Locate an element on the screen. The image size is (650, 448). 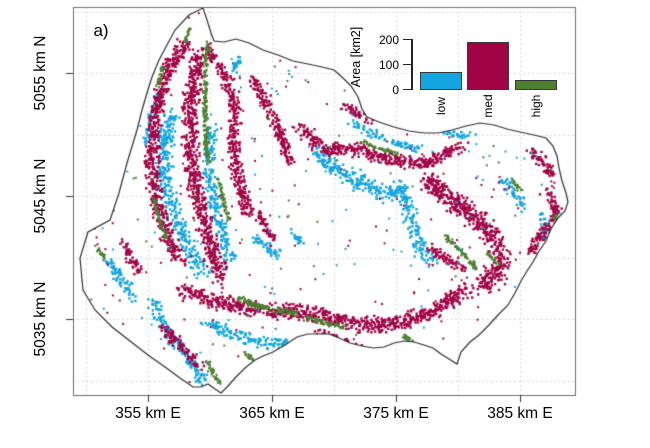
inset-bar-high is located at coordinates (536, 85).